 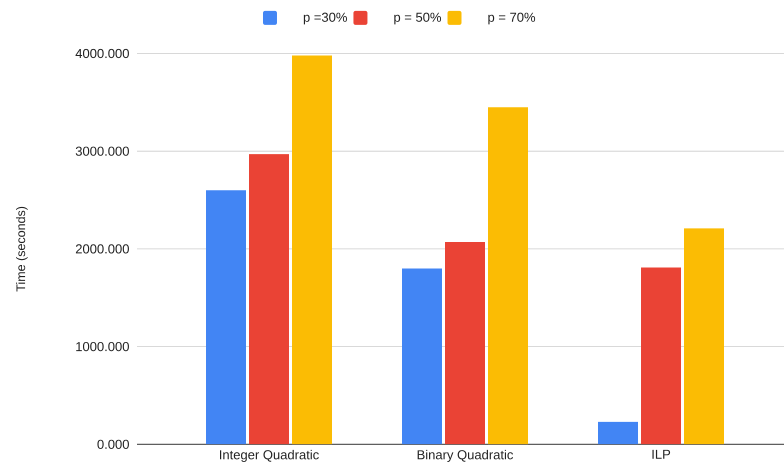 What do you see at coordinates (102, 53) in the screenshot?
I see `y-tick-label: 4000.000` at bounding box center [102, 53].